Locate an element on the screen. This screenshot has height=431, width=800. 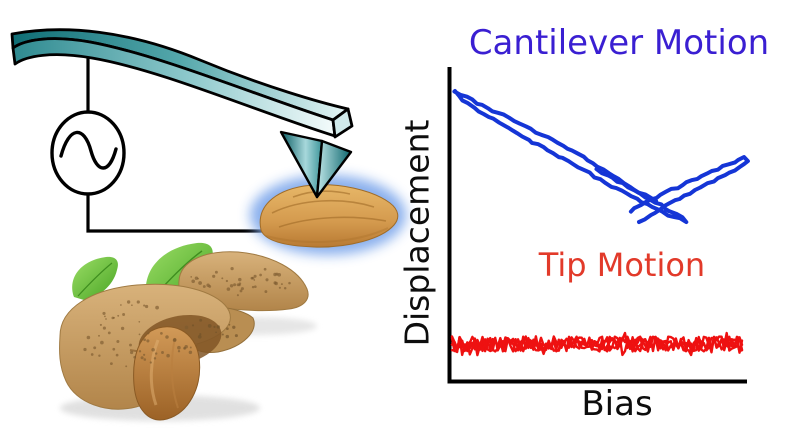
y-axis-label: Displacement is located at coordinates (417, 233).